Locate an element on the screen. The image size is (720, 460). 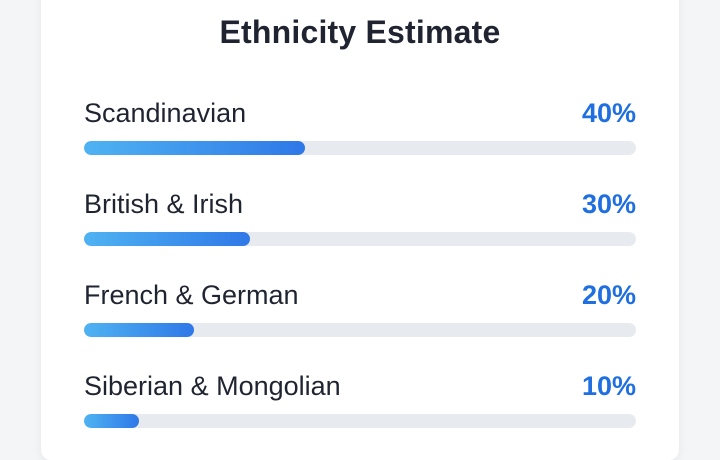
ethnicity-label: French & German is located at coordinates (191, 295).